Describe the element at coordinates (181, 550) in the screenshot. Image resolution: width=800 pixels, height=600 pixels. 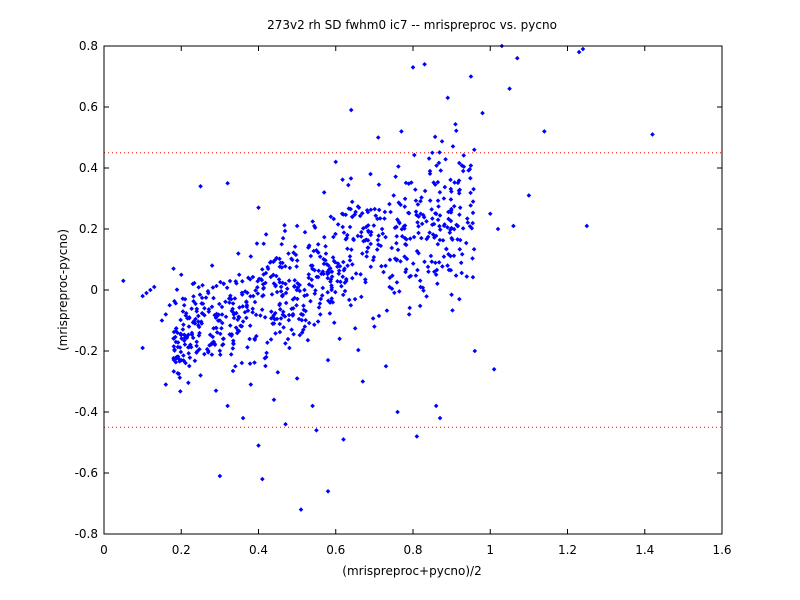
I see `x-tick-label: 0.2` at that location.